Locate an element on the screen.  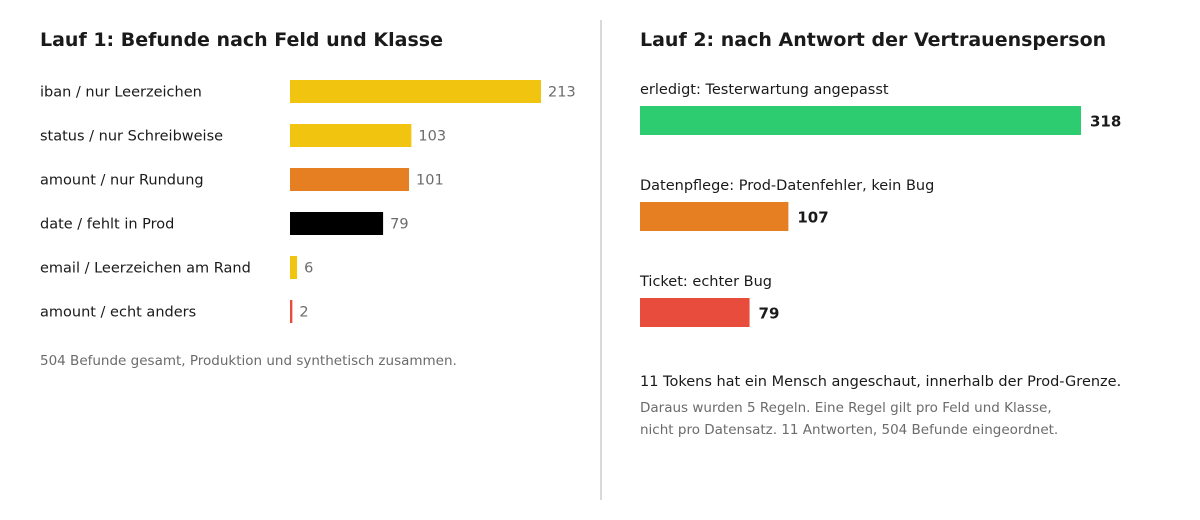
value-label: 107 is located at coordinates (812, 218).